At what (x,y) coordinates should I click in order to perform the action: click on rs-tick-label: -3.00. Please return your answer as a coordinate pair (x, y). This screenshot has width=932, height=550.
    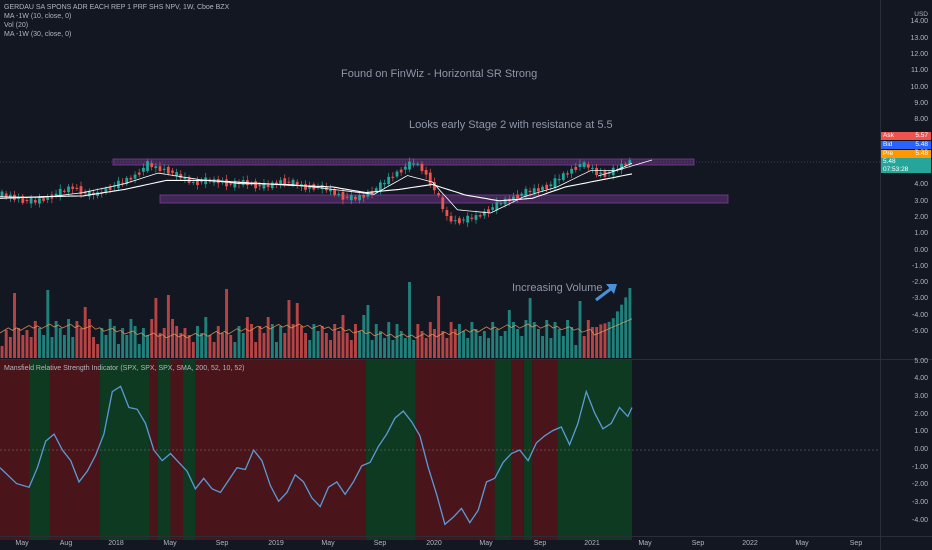
    Looking at the image, I should click on (920, 503).